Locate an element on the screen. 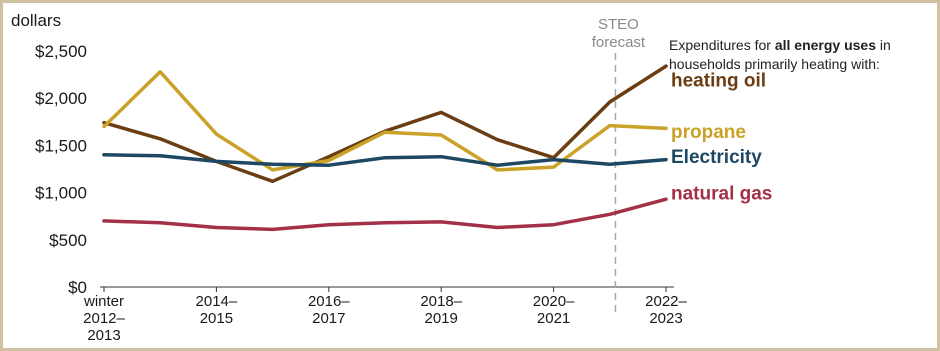 The width and height of the screenshot is (940, 351). series-labels: heating oil propane Electricity natural gas is located at coordinates (721, 137).